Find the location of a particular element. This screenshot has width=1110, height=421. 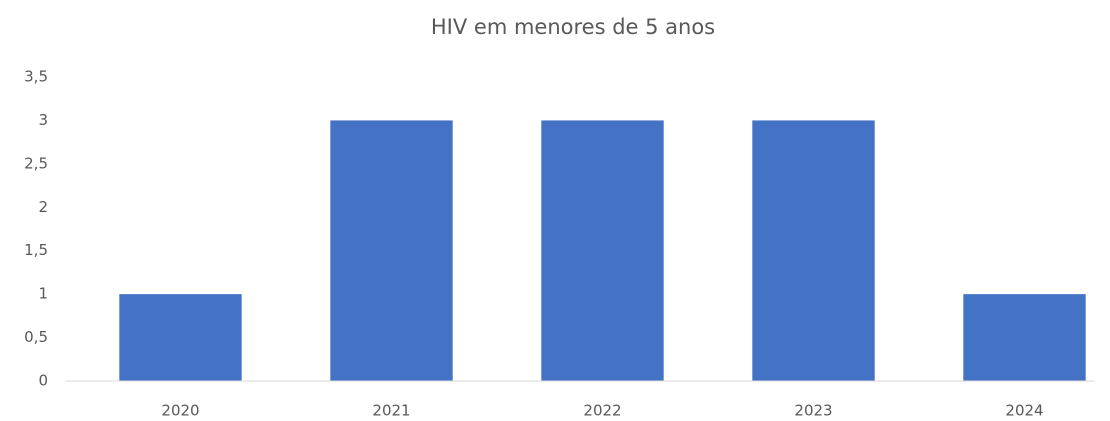

y-tick-label: 2 is located at coordinates (43, 207).